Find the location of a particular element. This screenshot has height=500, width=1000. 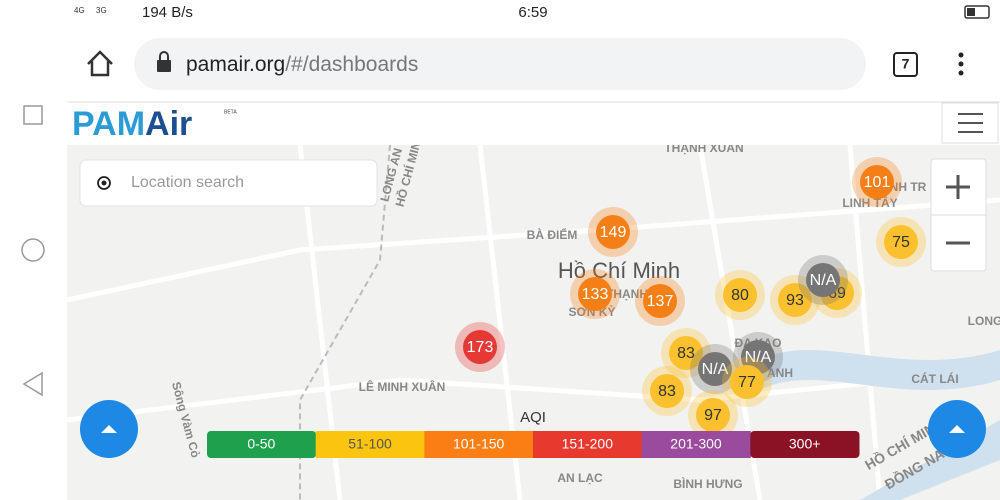

marker-label: 93 is located at coordinates (795, 300).